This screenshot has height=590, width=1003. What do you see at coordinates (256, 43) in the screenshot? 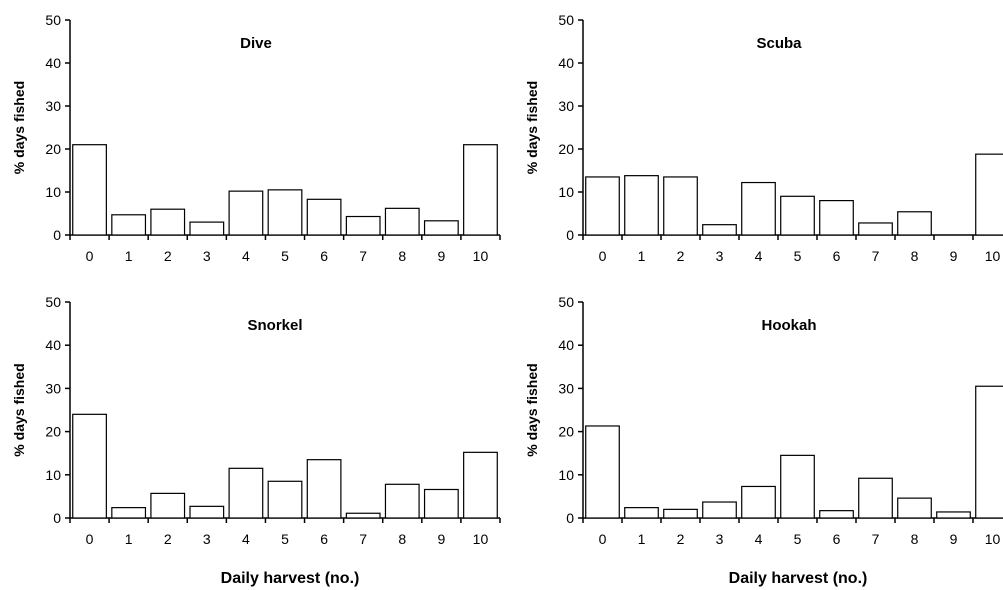
I see `panel-title: Dive` at bounding box center [256, 43].